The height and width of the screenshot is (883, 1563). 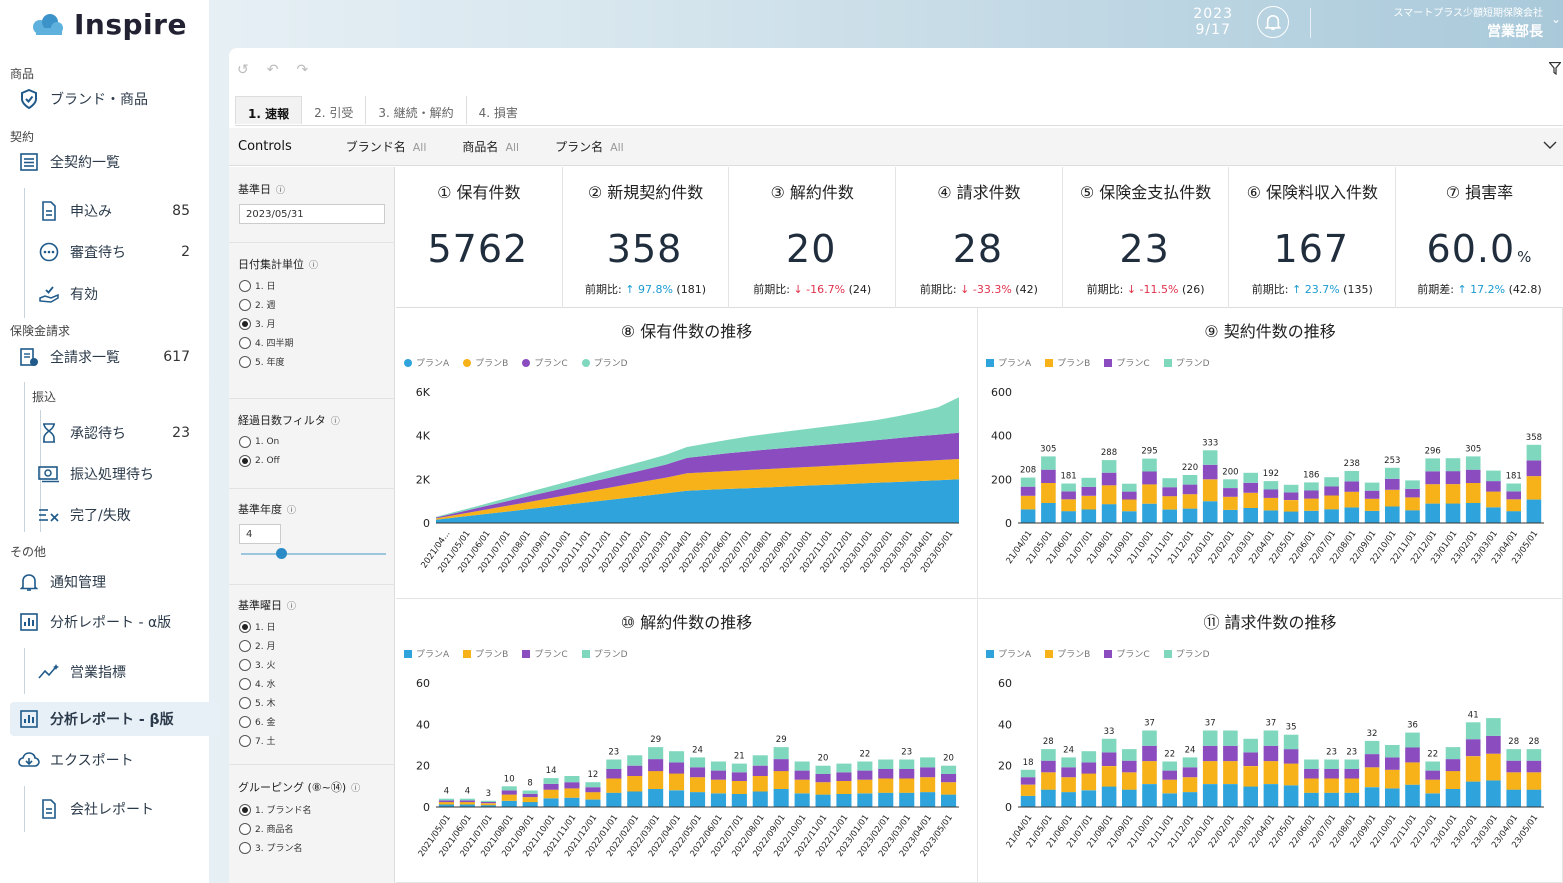 What do you see at coordinates (257, 702) in the screenshot?
I see `weekday-option: 5. 木` at bounding box center [257, 702].